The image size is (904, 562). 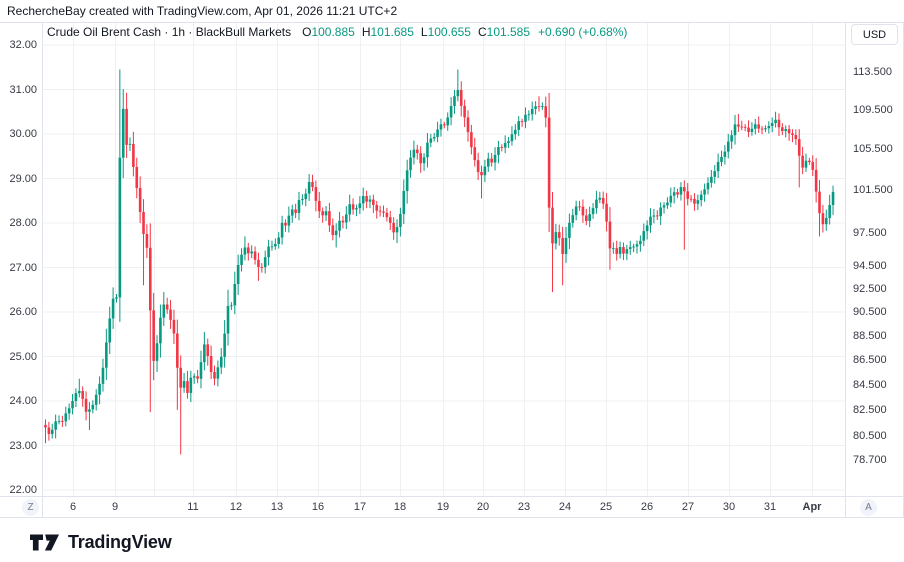 I want to click on time-axis-label: 27, so click(x=688, y=507).